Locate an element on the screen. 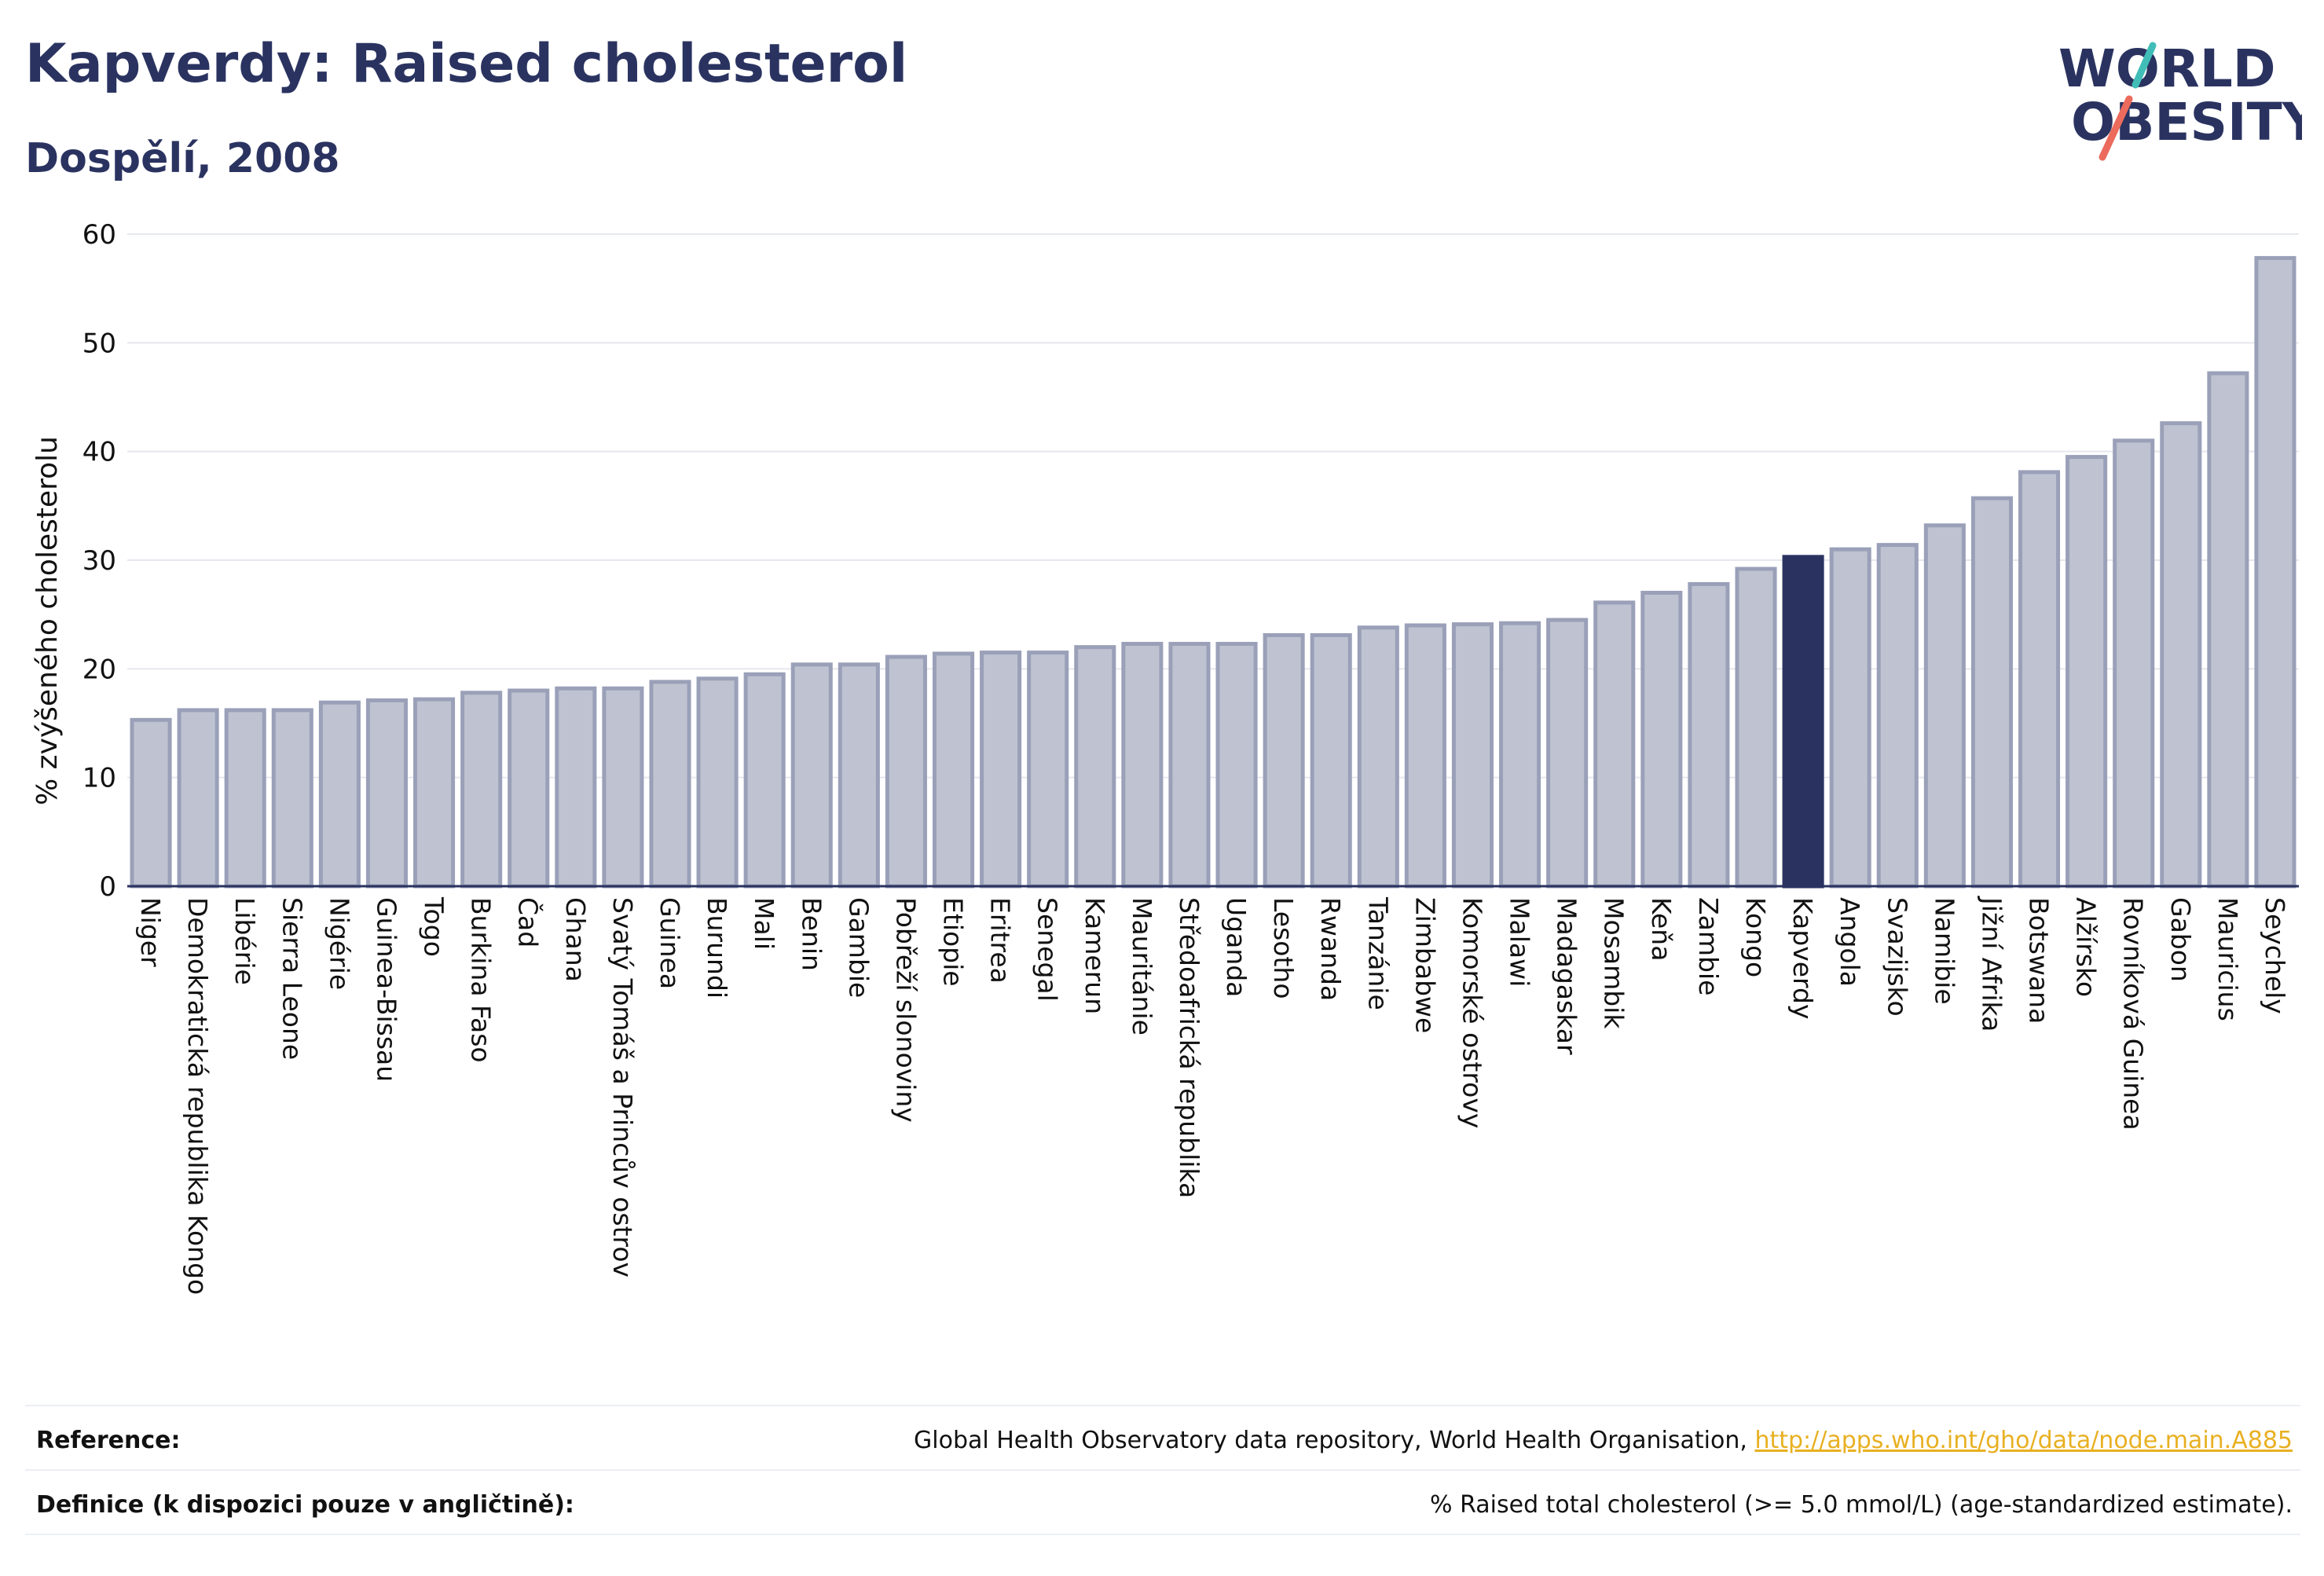  x-tick-label: Gabon is located at coordinates (2180, 939).